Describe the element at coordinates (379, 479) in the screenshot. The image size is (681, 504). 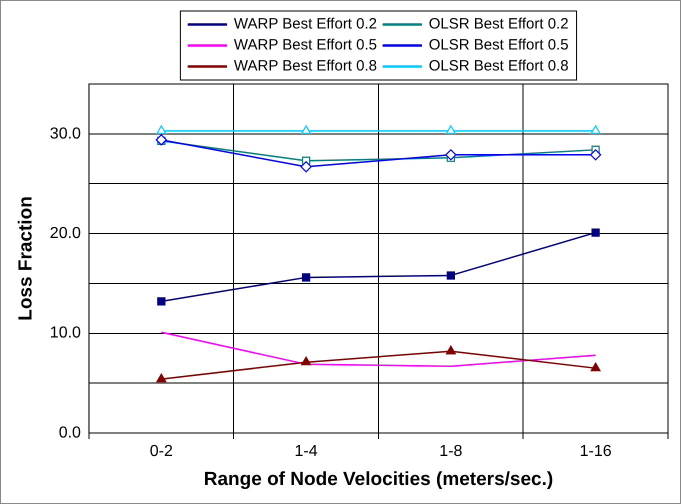
I see `x-axis-title: Range of Node Velocities (meters/sec.)` at that location.